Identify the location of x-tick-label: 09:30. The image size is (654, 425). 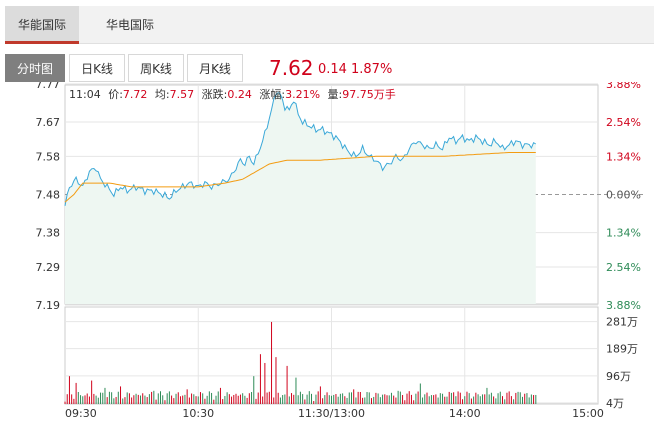
(81, 413).